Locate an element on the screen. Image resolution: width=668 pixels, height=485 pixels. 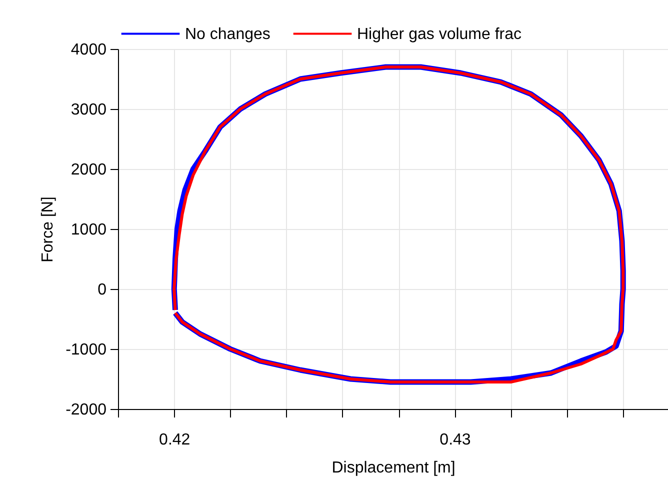
x-axis-title: Displacement [m] is located at coordinates (394, 468).